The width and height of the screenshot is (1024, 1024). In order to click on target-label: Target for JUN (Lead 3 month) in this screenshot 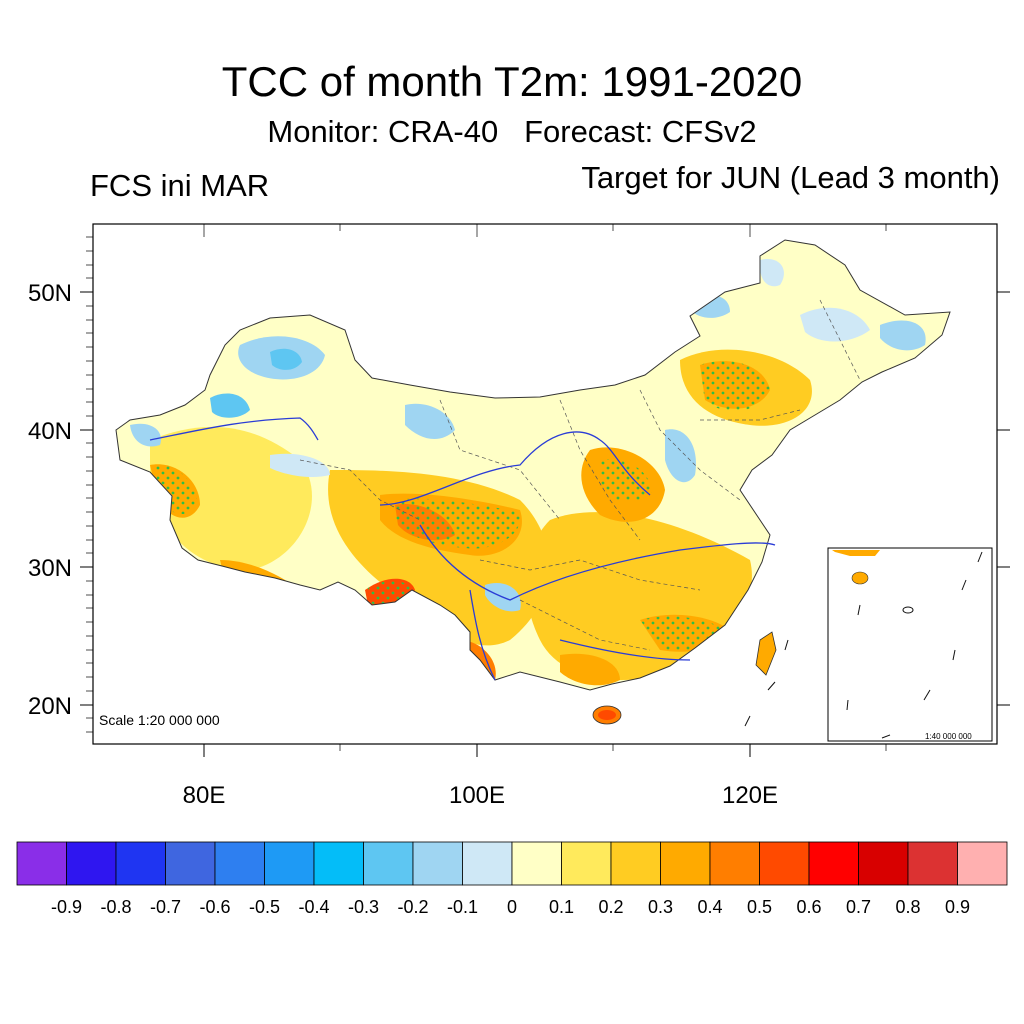, I will do `click(790, 177)`.